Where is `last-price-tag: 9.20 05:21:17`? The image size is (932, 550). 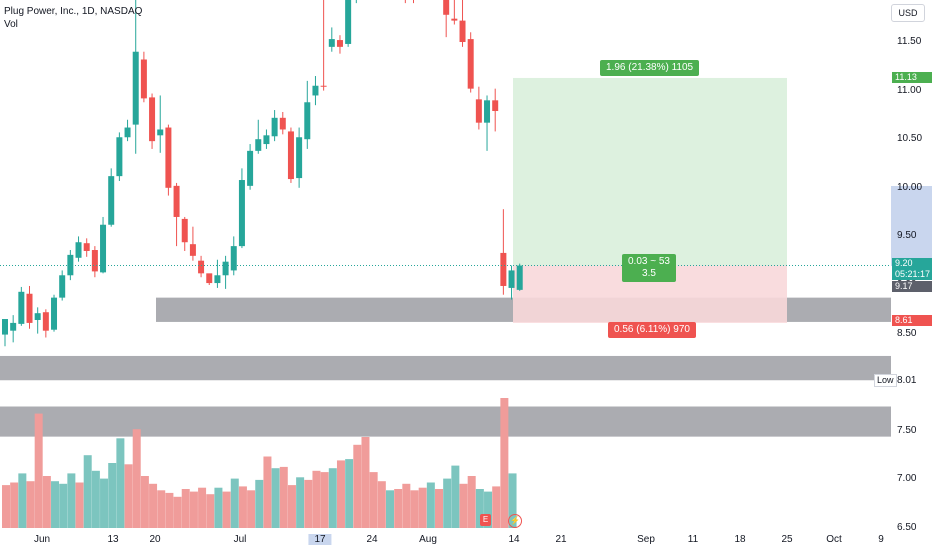
last-price-tag: 9.20 05:21:17 is located at coordinates (912, 269).